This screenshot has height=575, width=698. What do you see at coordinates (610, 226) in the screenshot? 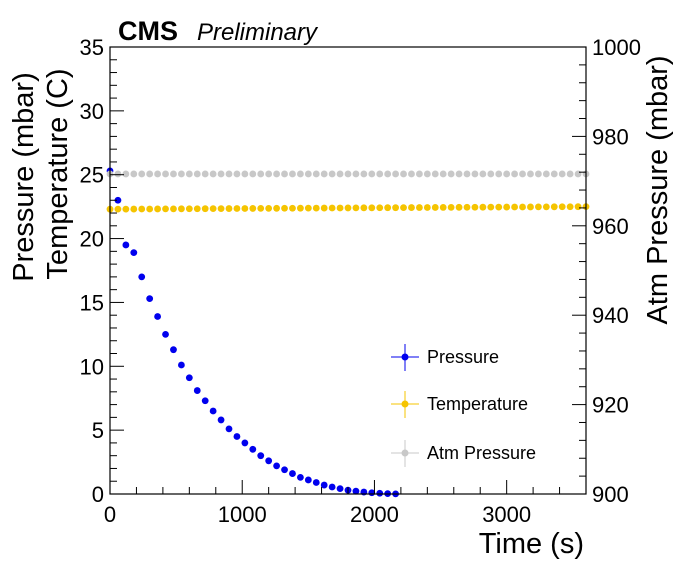
I see `y2-tick-label: 960` at bounding box center [610, 226].